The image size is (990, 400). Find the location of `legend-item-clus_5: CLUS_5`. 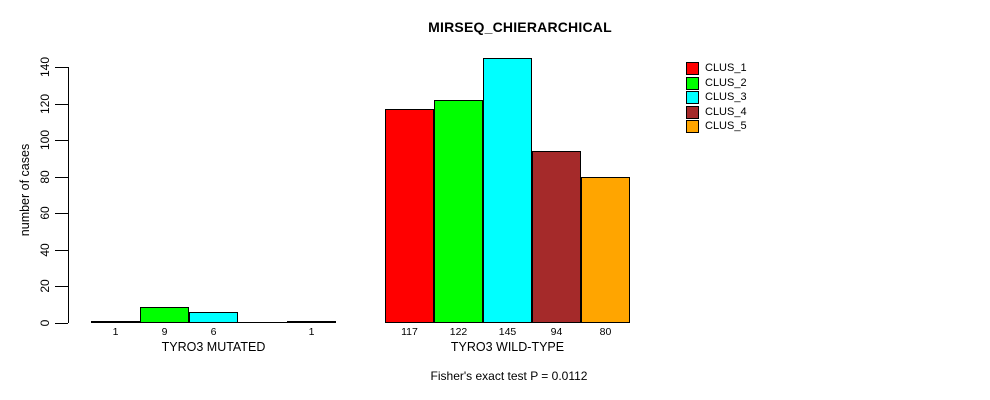

legend-item-clus_5: CLUS_5 is located at coordinates (716, 127).